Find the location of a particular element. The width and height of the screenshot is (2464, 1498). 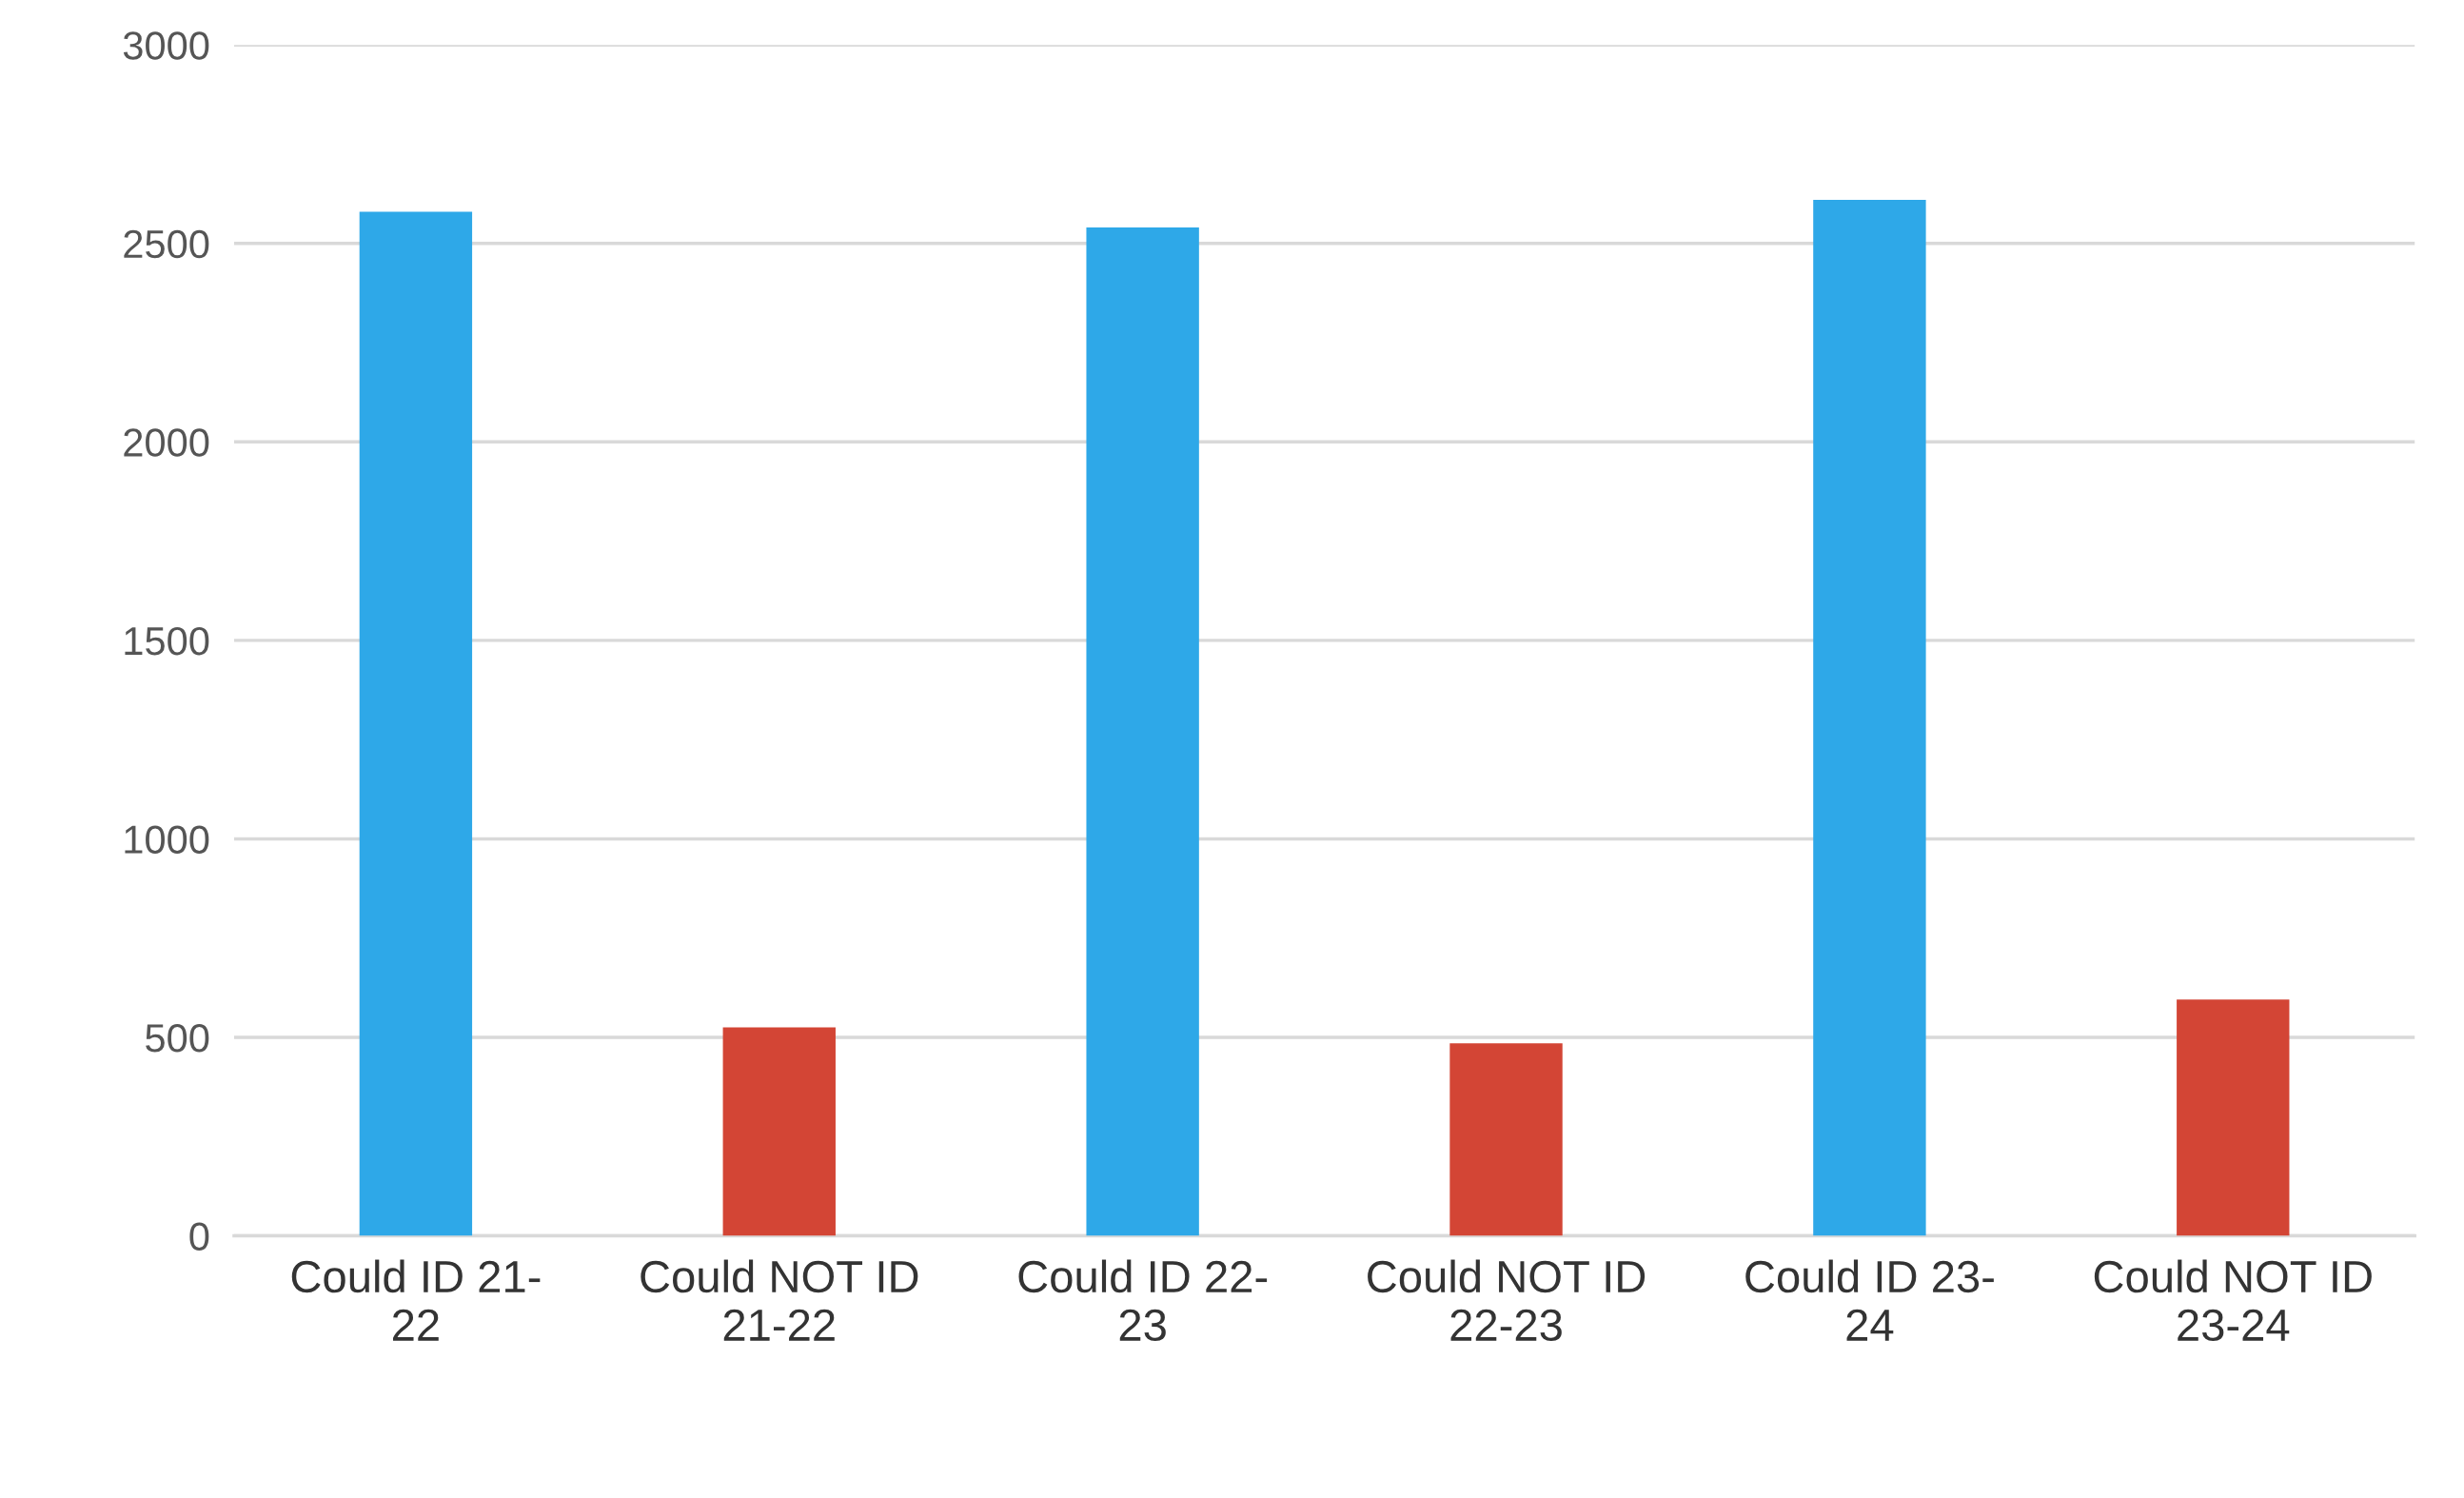

y-tick-label: 3000 is located at coordinates (166, 45).